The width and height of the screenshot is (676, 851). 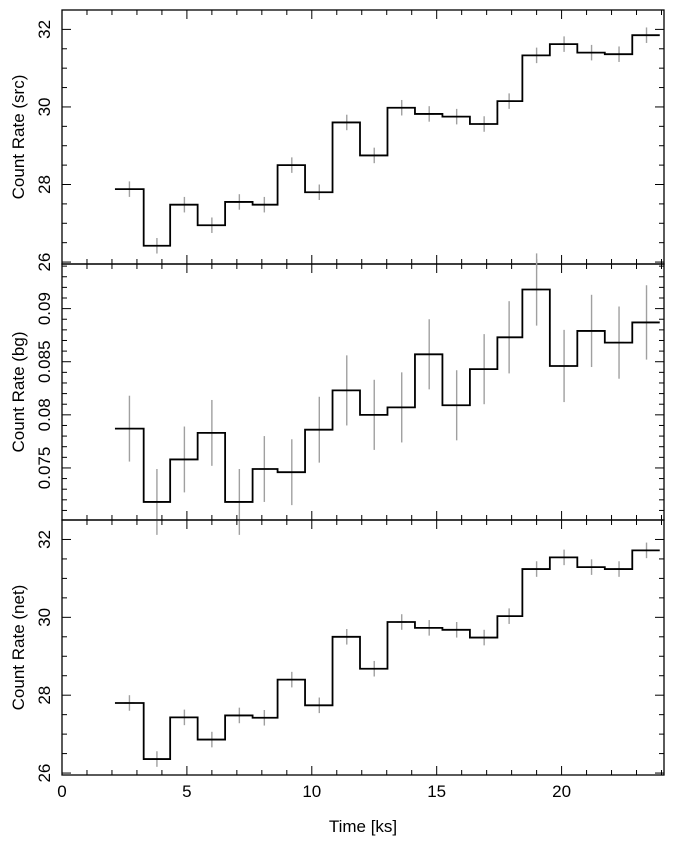 I want to click on y-tick-label: 0.085, so click(x=44, y=361).